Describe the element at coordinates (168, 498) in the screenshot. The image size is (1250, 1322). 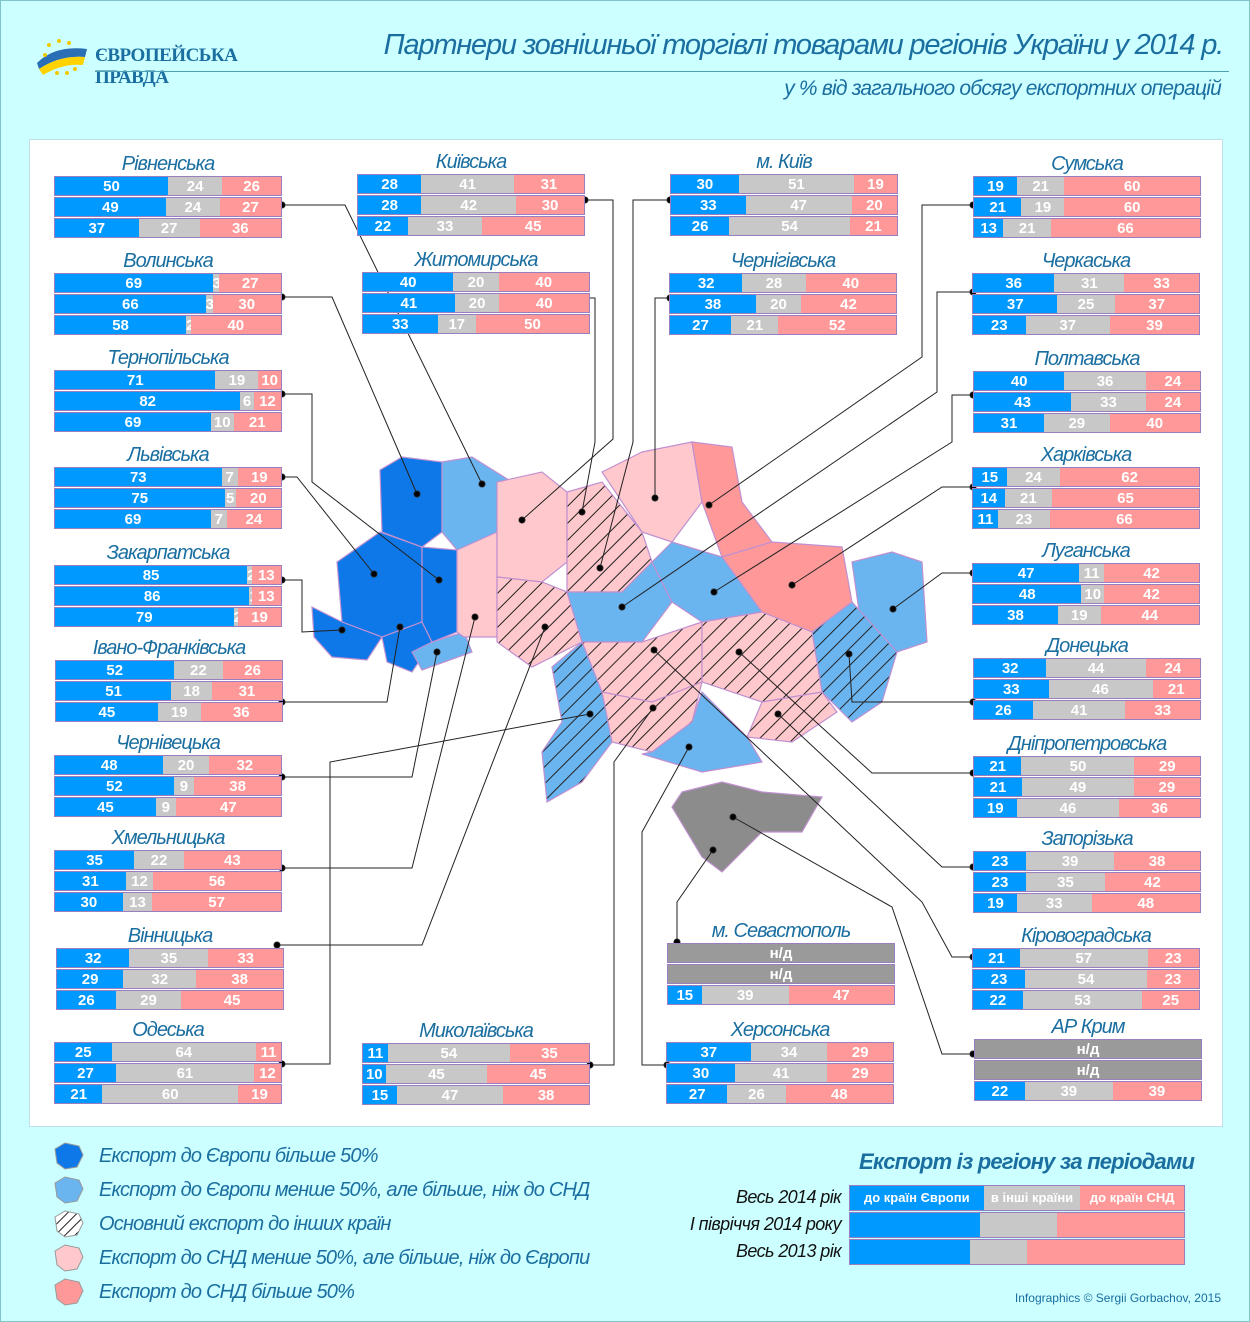
I see `bar-row-h1-2014: 75 5 20` at that location.